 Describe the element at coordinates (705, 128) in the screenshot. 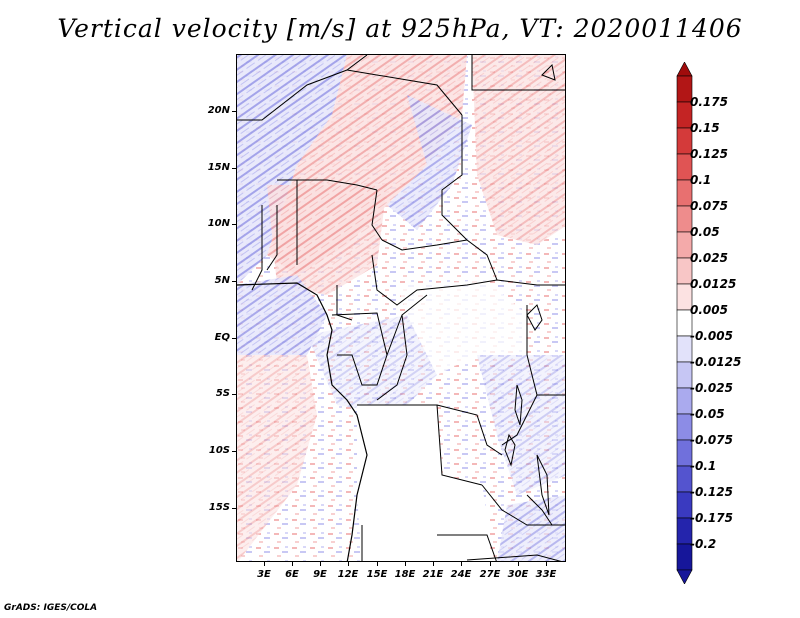

I see `colorbar-tick-label: 0.15` at that location.